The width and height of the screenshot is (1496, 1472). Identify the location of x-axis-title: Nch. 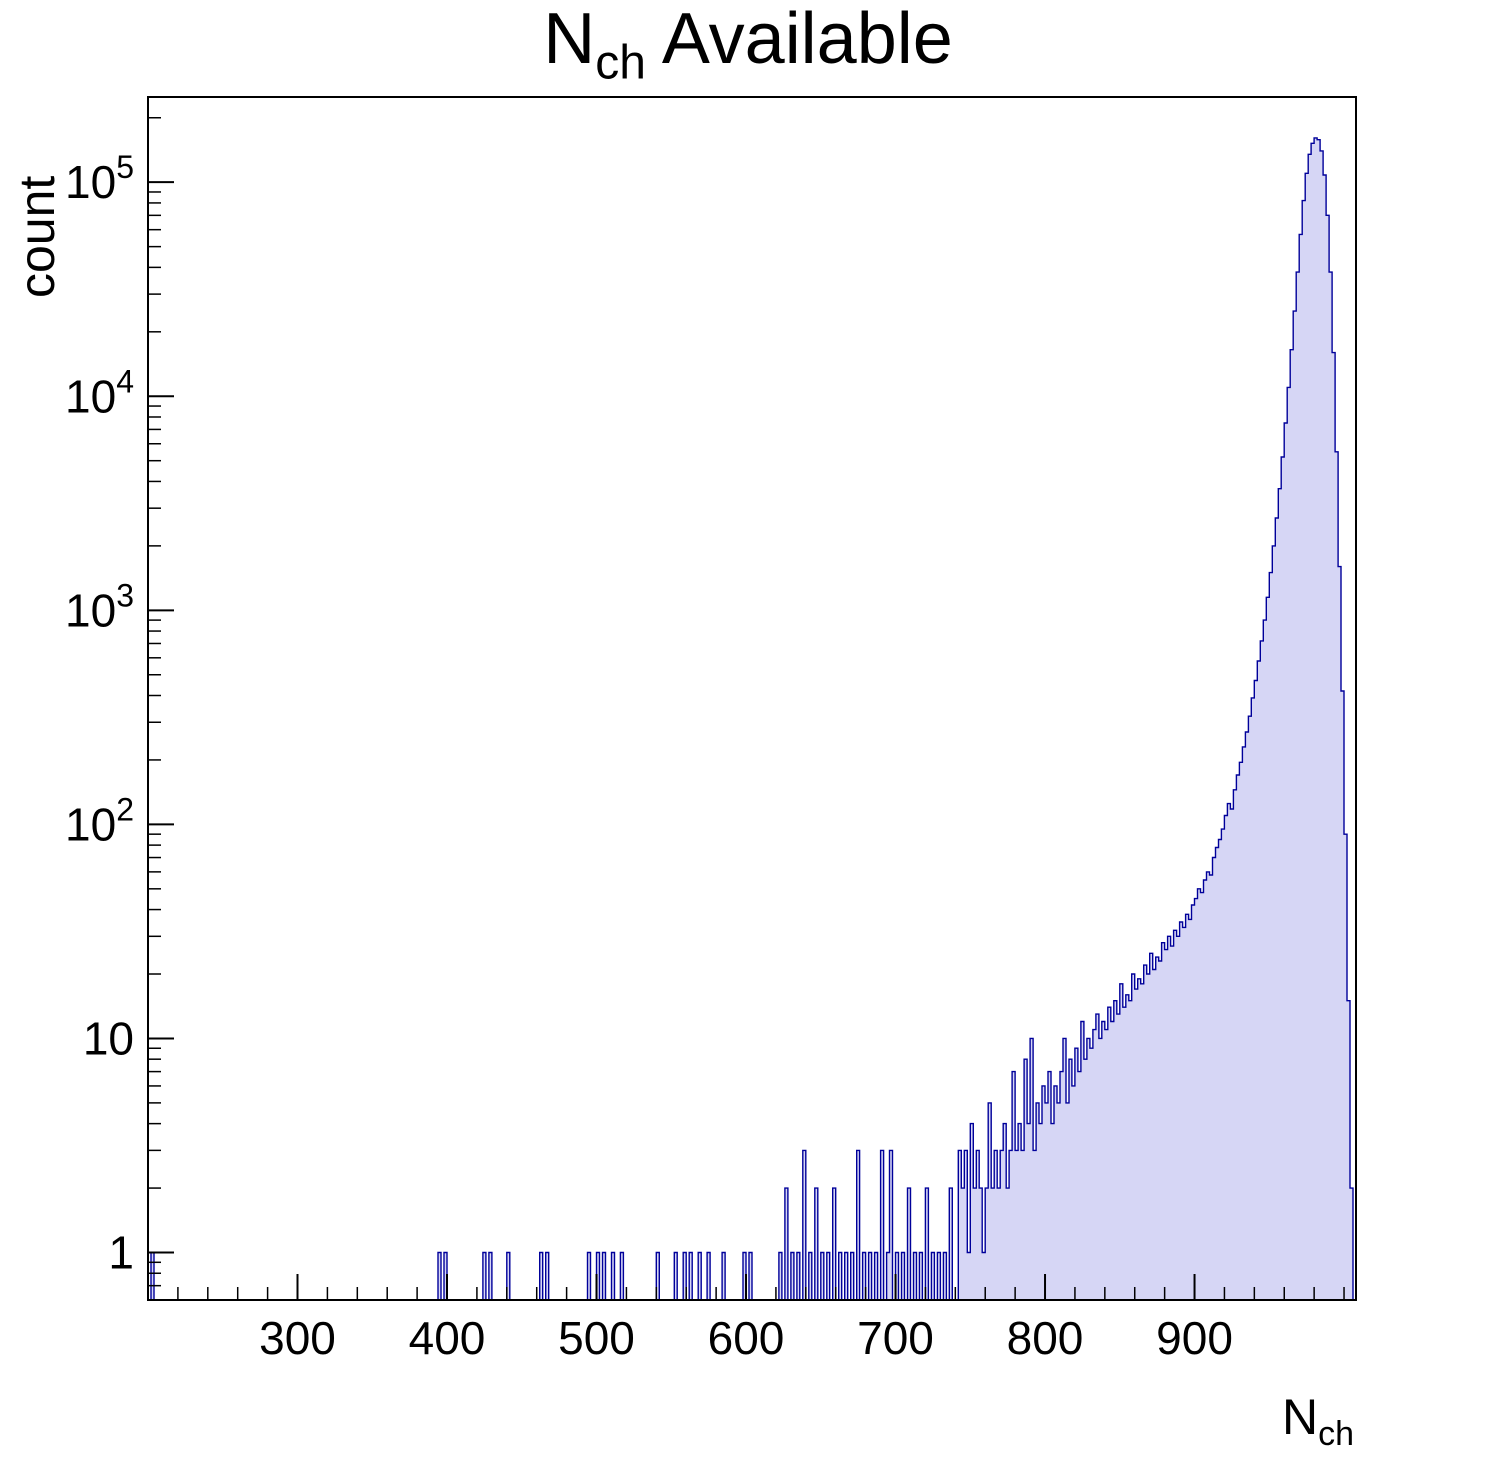
(1318, 1421).